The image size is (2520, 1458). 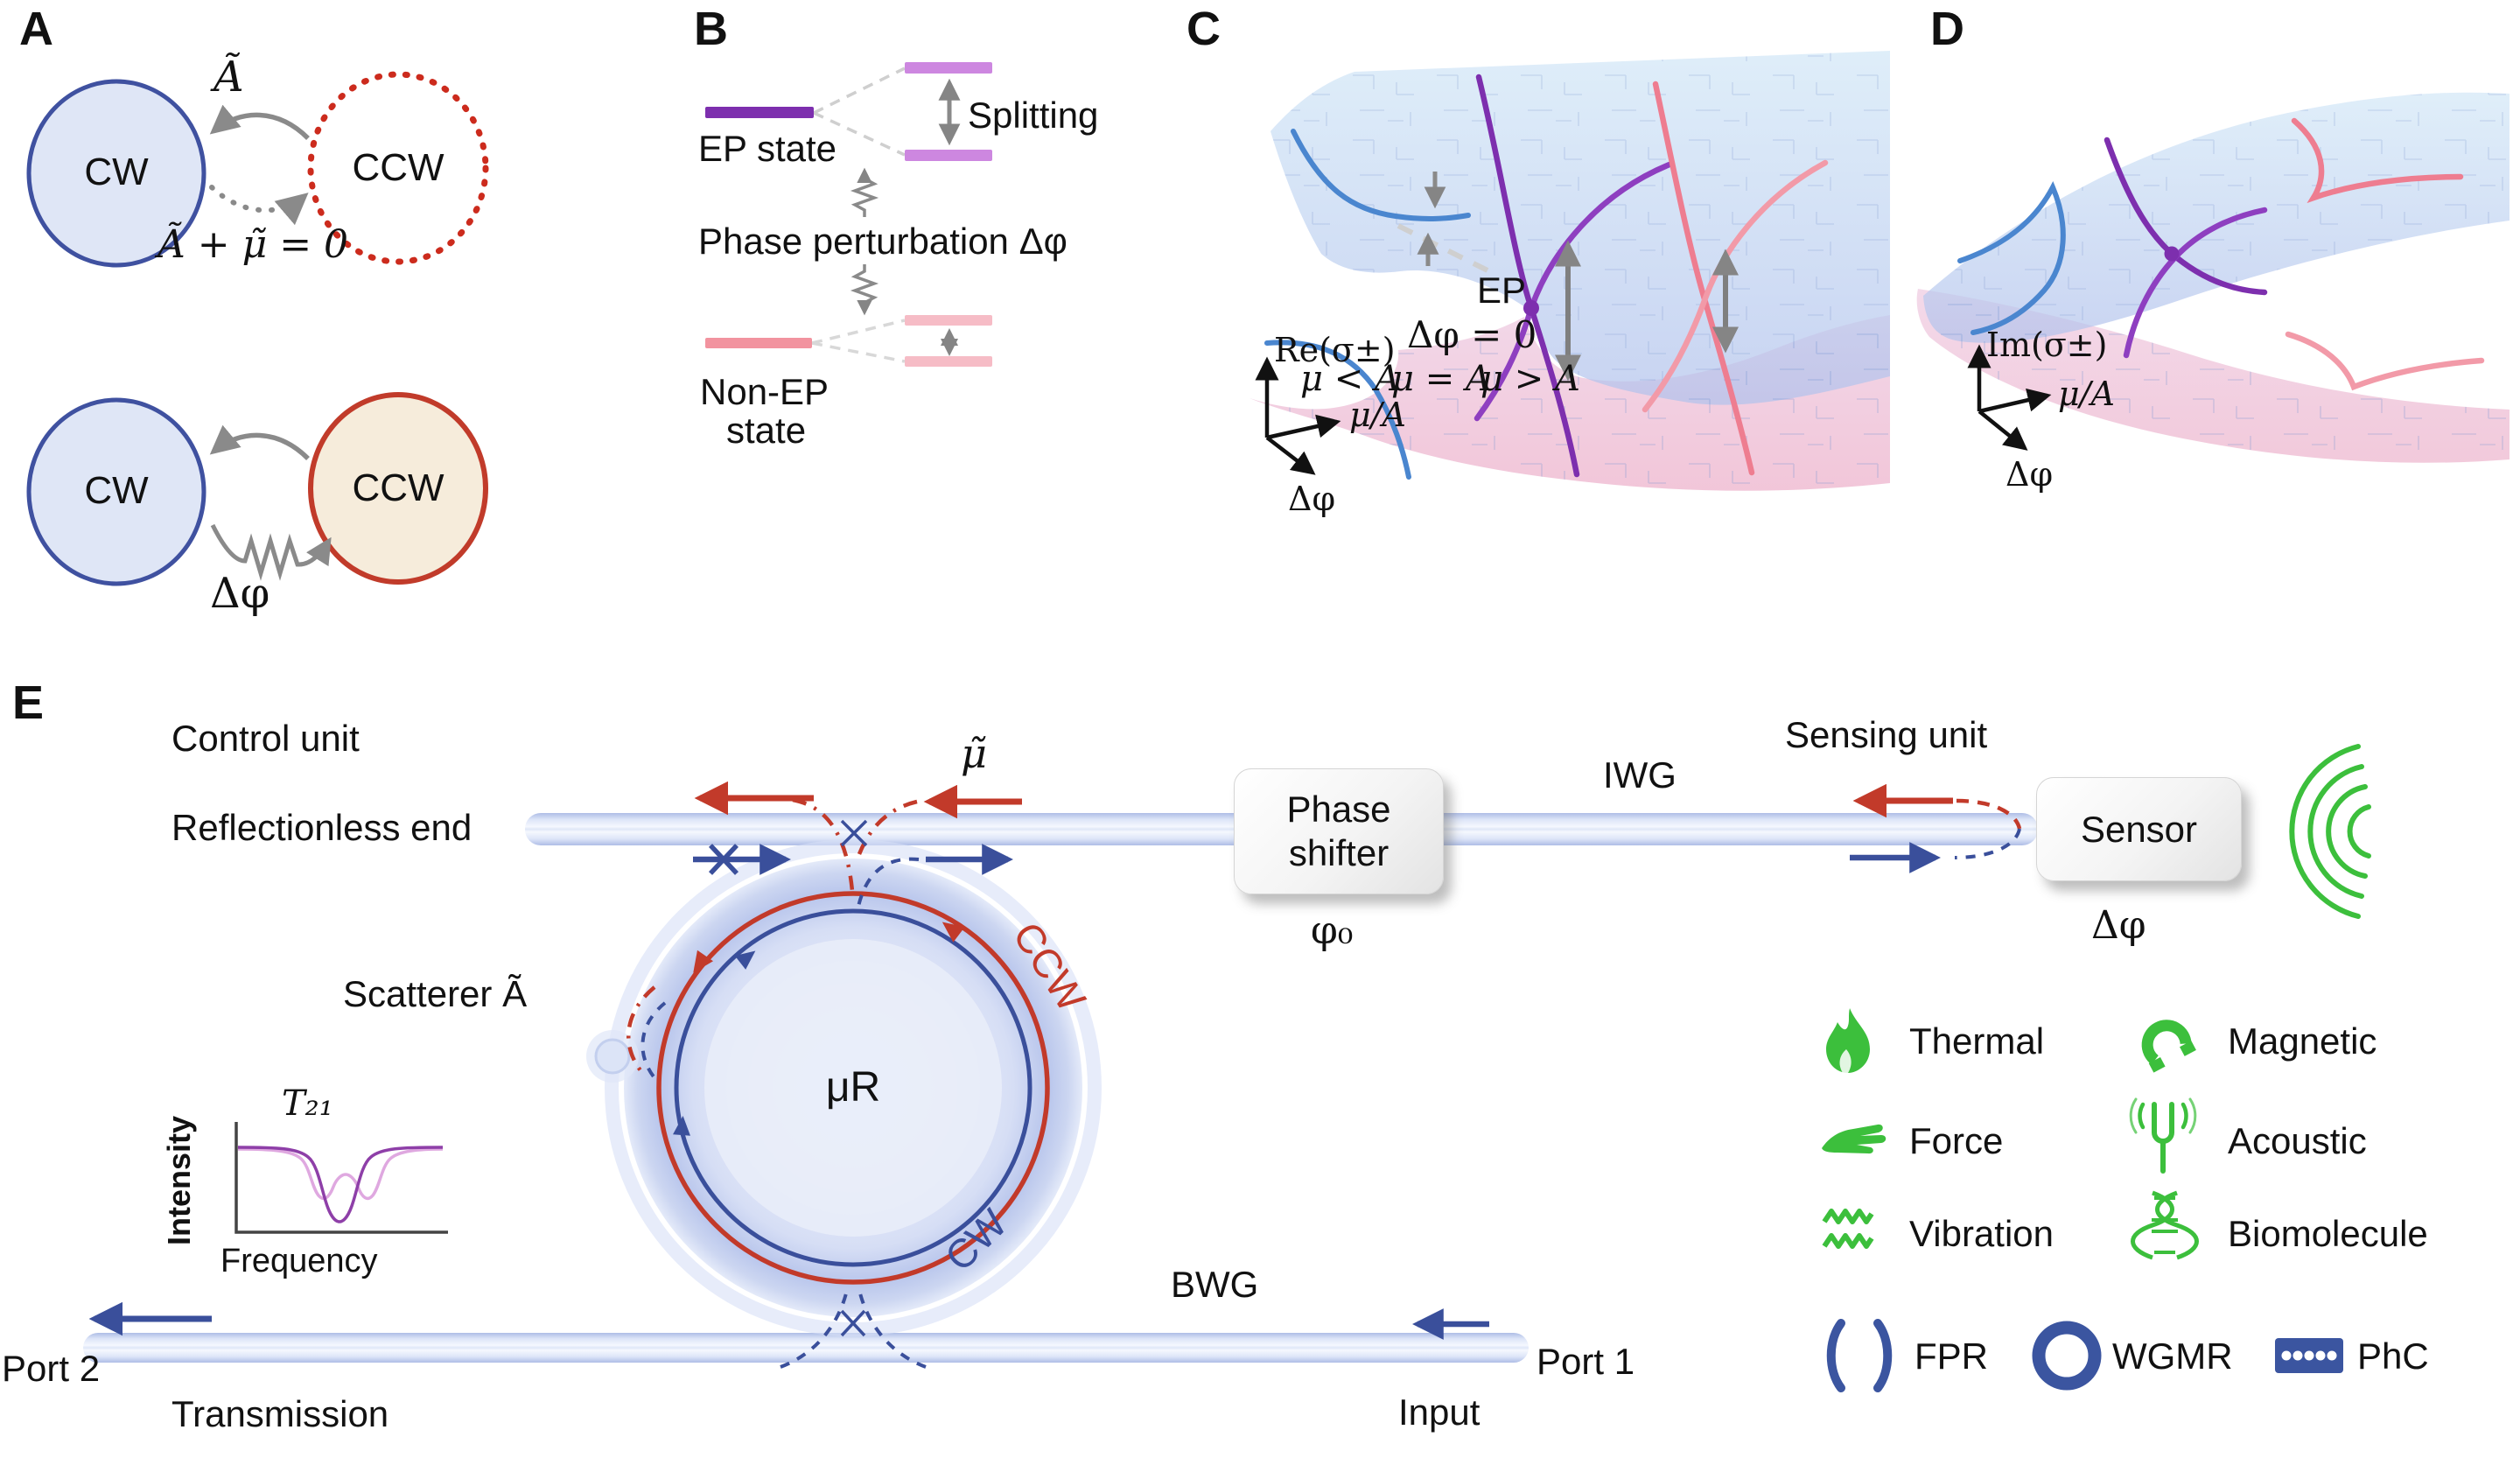 What do you see at coordinates (1203, 29) in the screenshot?
I see `panel-c-label: C` at bounding box center [1203, 29].